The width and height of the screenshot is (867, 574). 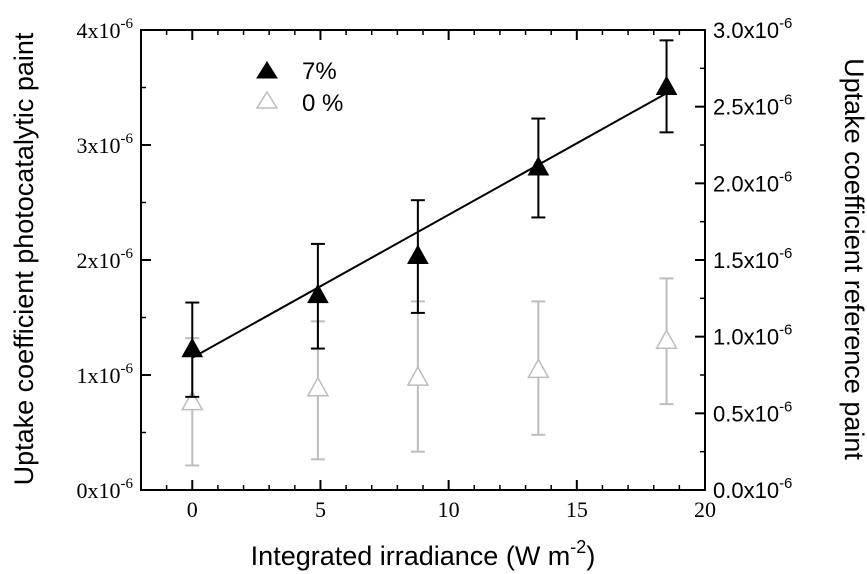 I want to click on x-tick-label: 20, so click(x=705, y=509).